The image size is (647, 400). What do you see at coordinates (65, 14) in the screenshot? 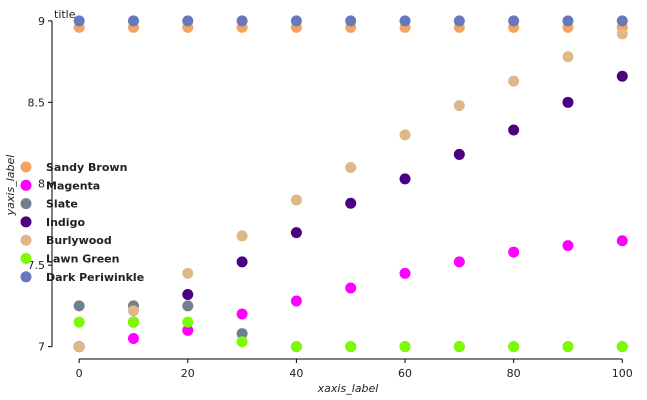
I see `chart-title: title` at bounding box center [65, 14].